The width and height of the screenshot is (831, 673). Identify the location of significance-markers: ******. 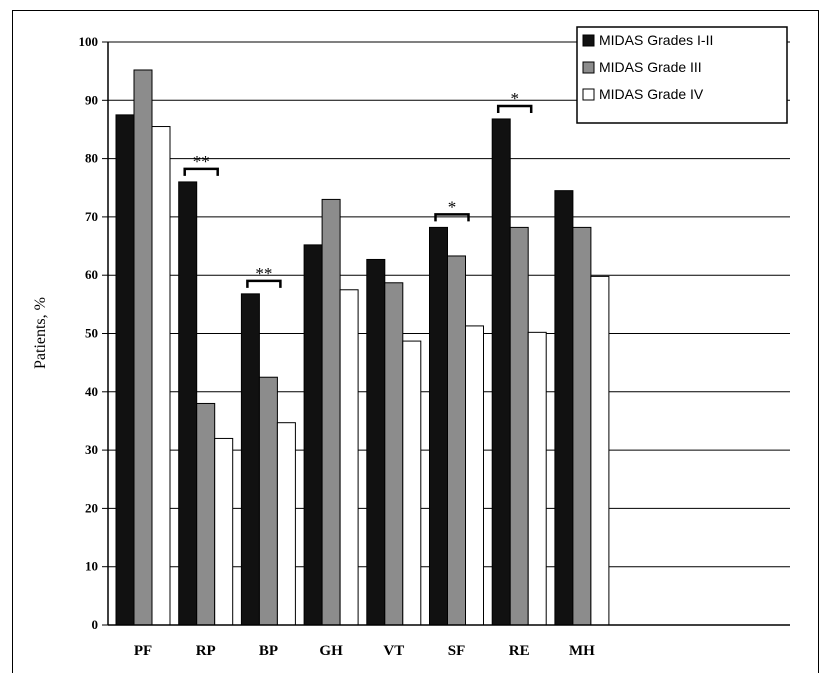
(358, 188).